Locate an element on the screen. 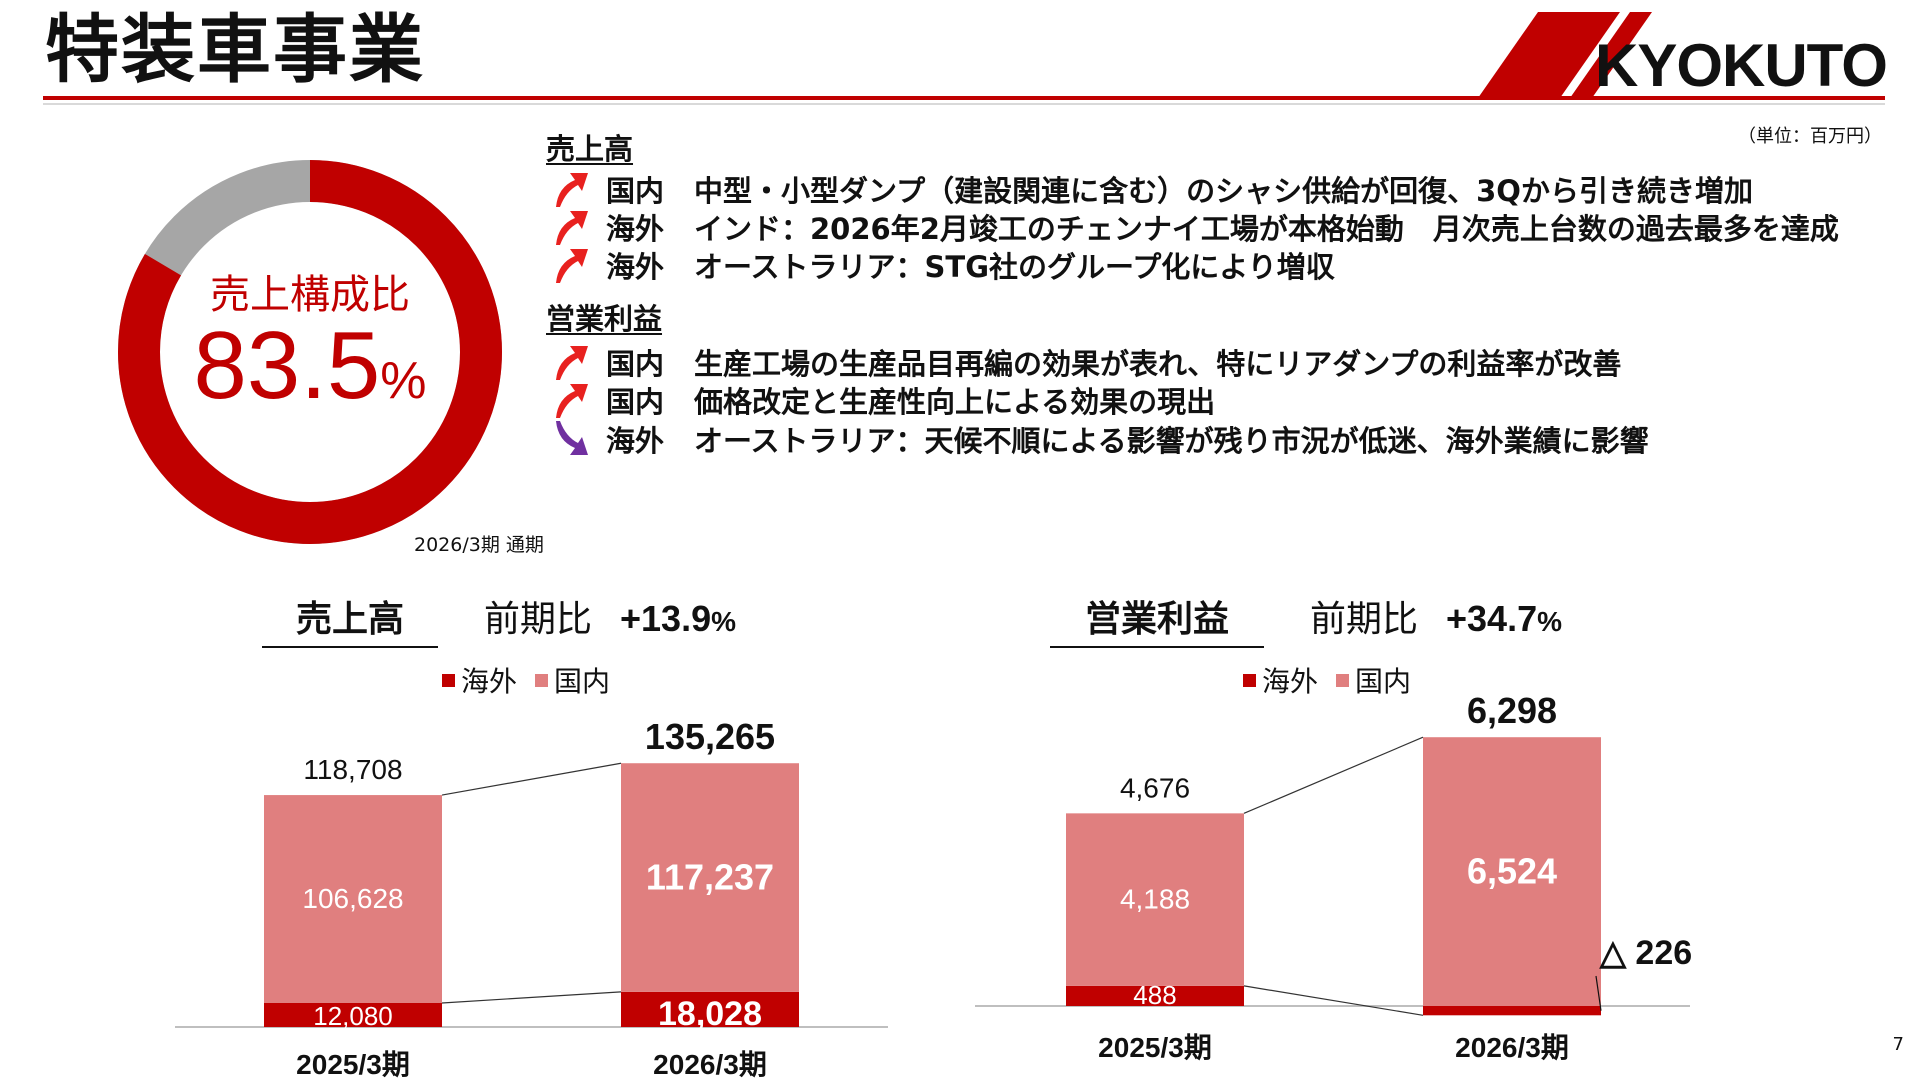 The width and height of the screenshot is (1920, 1080). section-heading-sales: 売上高 is located at coordinates (590, 149).